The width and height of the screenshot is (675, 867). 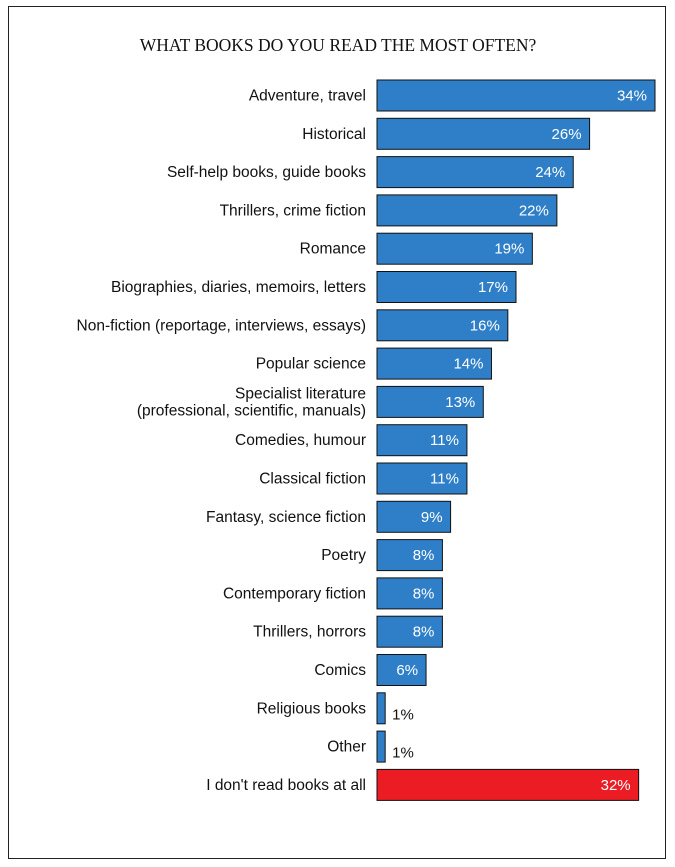 I want to click on value-label-13: 8%, so click(x=424, y=593).